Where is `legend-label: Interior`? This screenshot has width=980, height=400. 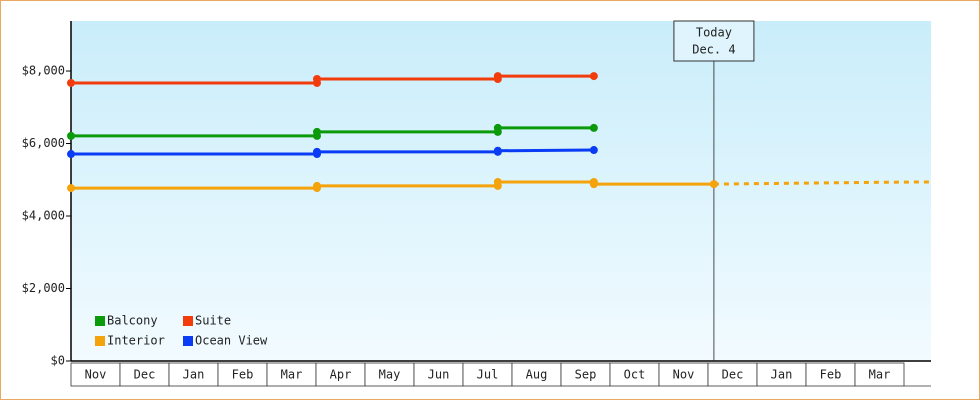 legend-label: Interior is located at coordinates (136, 341).